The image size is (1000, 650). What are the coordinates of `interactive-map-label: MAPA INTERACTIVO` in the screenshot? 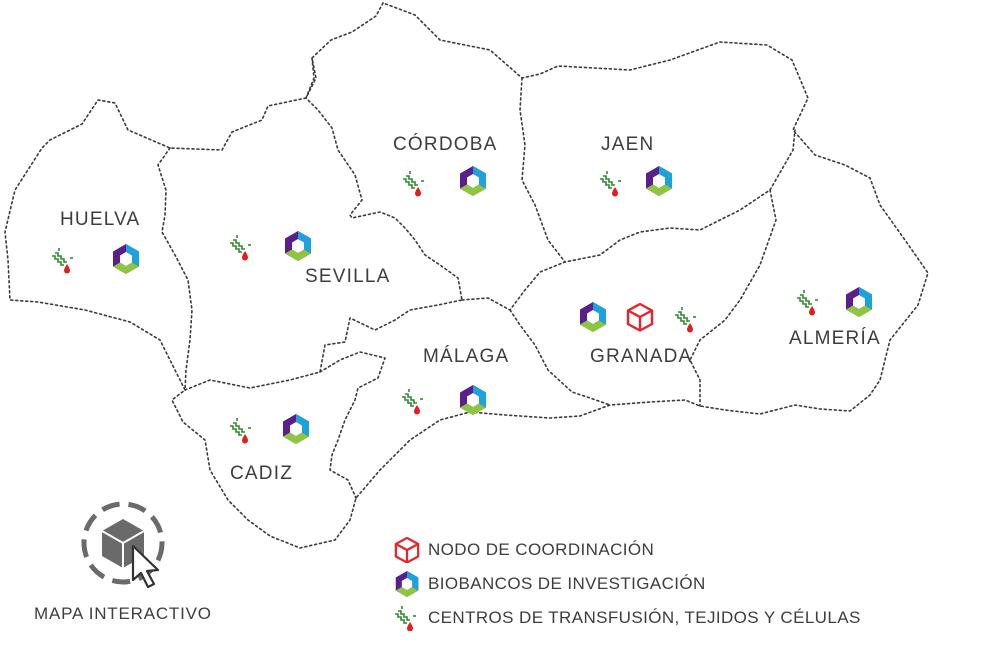 It's located at (123, 613).